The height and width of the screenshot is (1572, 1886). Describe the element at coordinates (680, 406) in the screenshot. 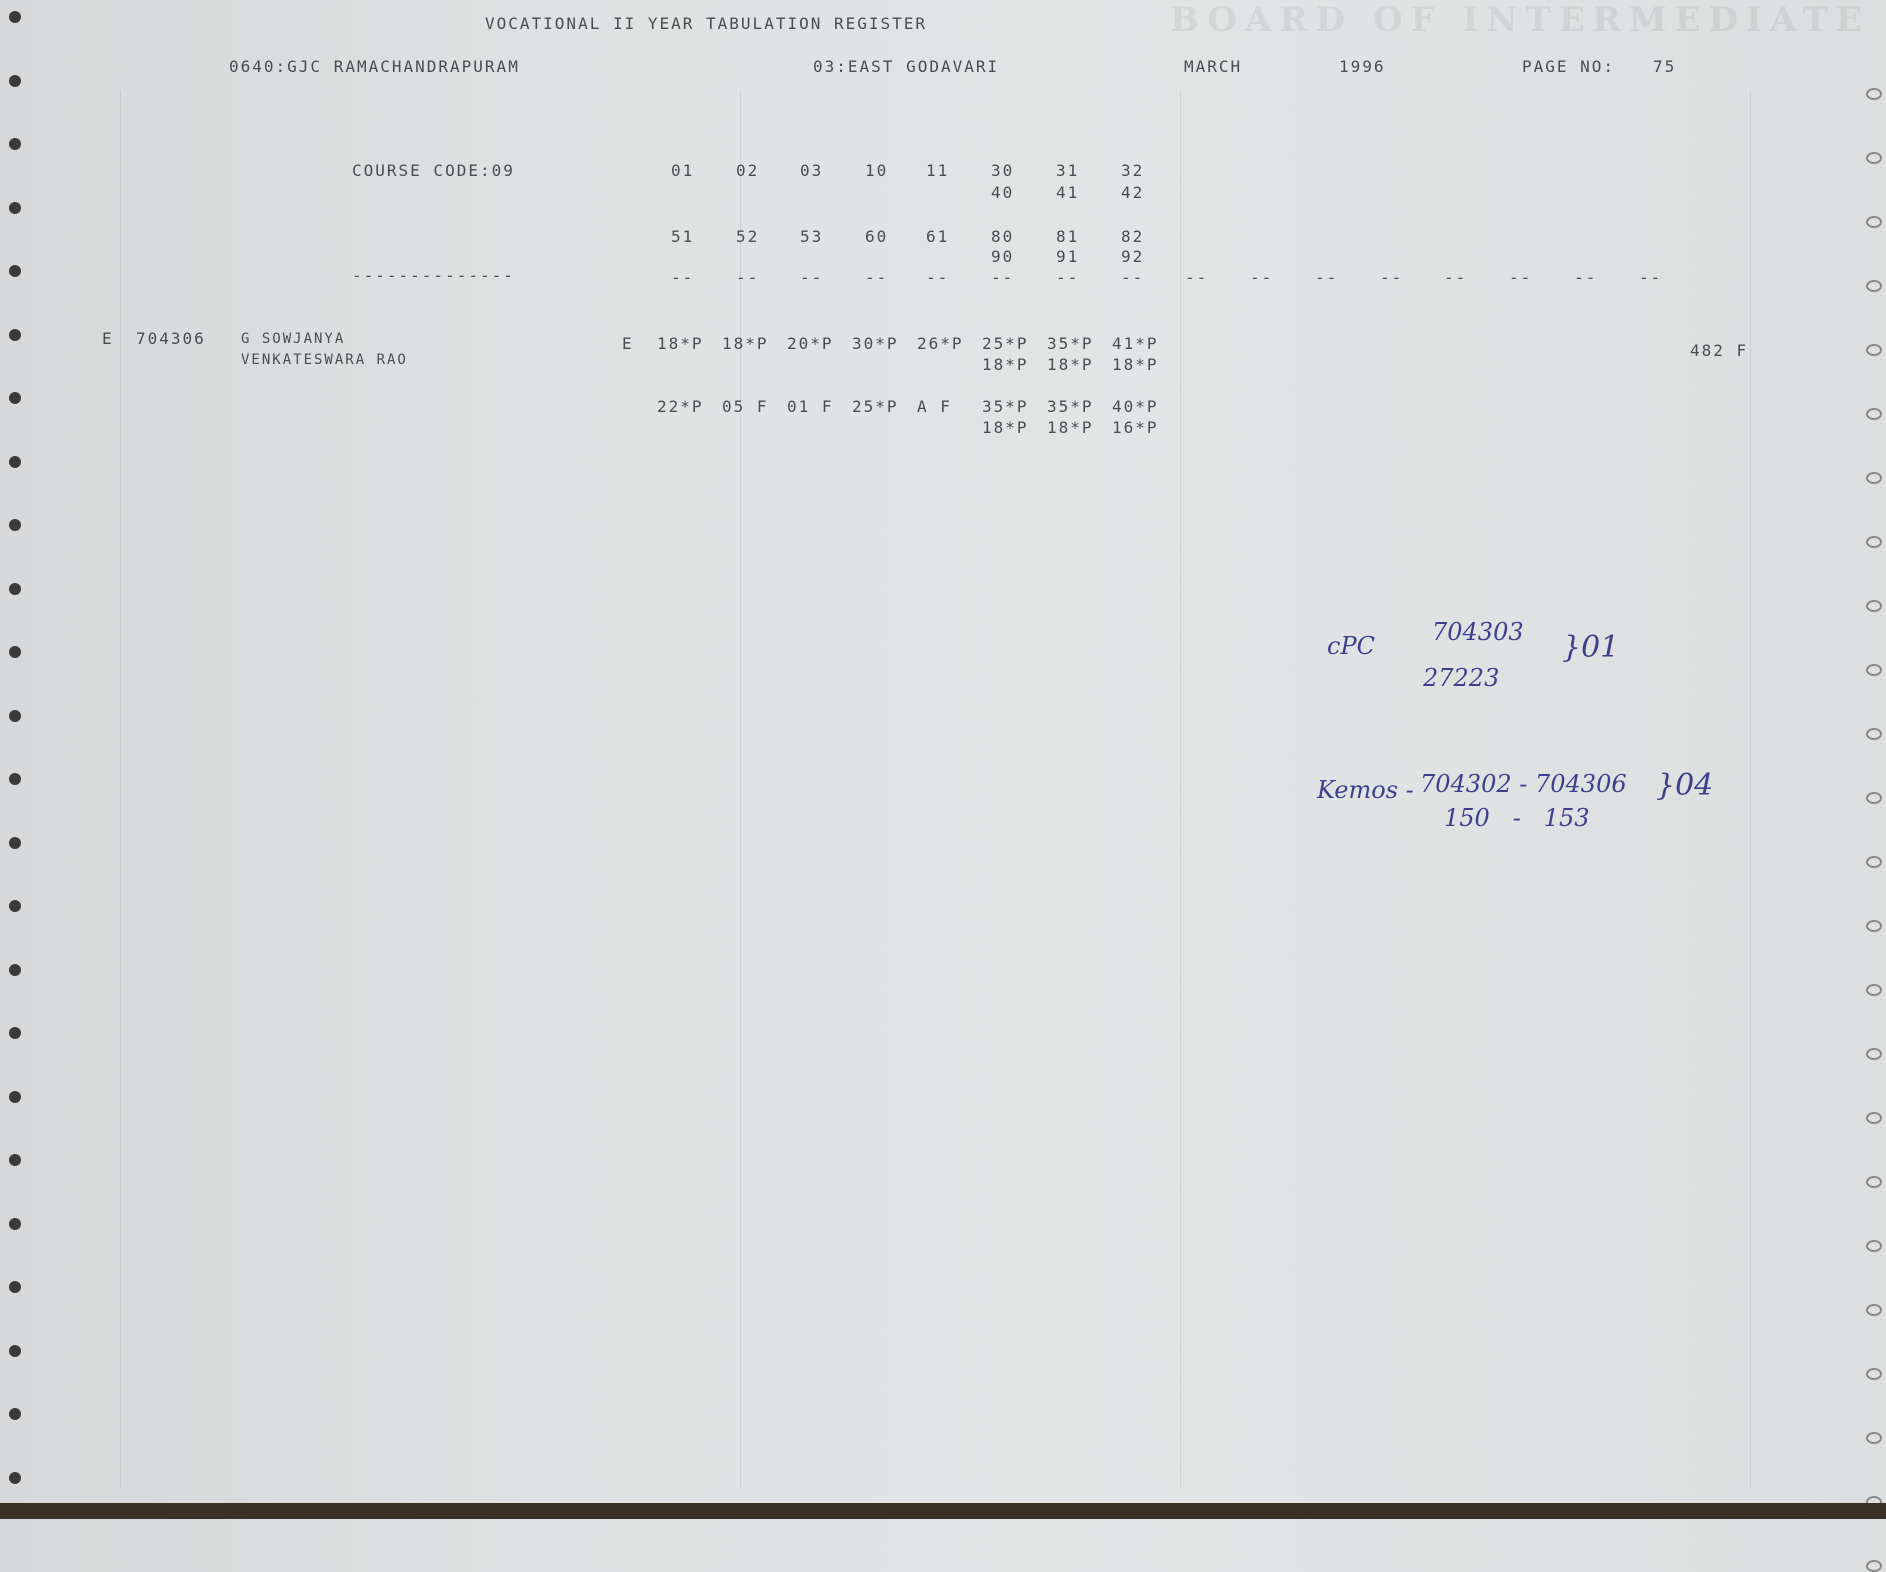

I see `mark-cell: 22*P` at that location.